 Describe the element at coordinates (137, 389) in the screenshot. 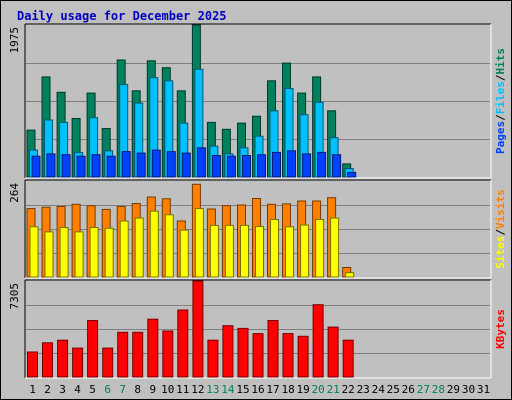

I see `x-tick-day-8: 8` at that location.